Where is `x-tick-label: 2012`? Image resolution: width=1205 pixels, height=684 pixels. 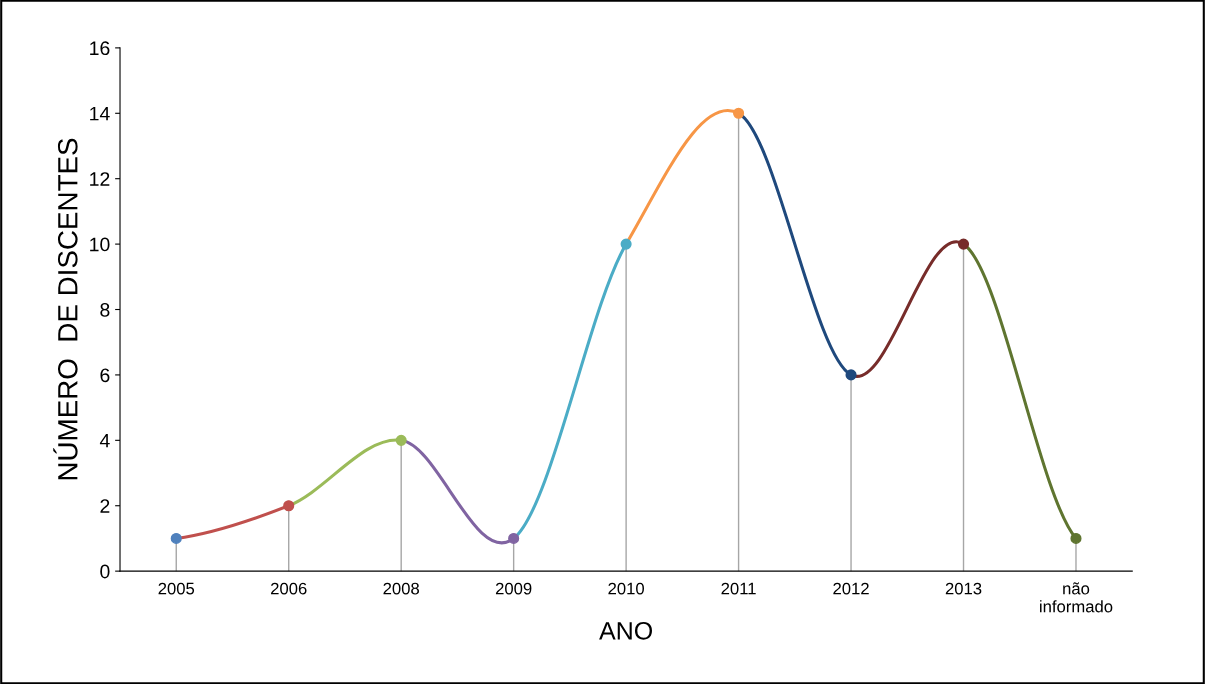
x-tick-label: 2012 is located at coordinates (851, 588).